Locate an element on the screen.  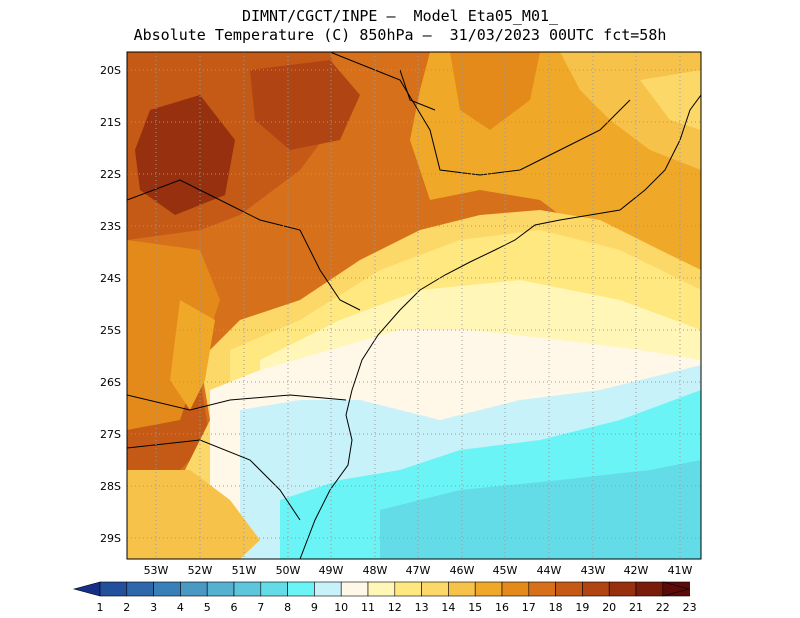
colorbar-label: 8 is located at coordinates (287, 607).